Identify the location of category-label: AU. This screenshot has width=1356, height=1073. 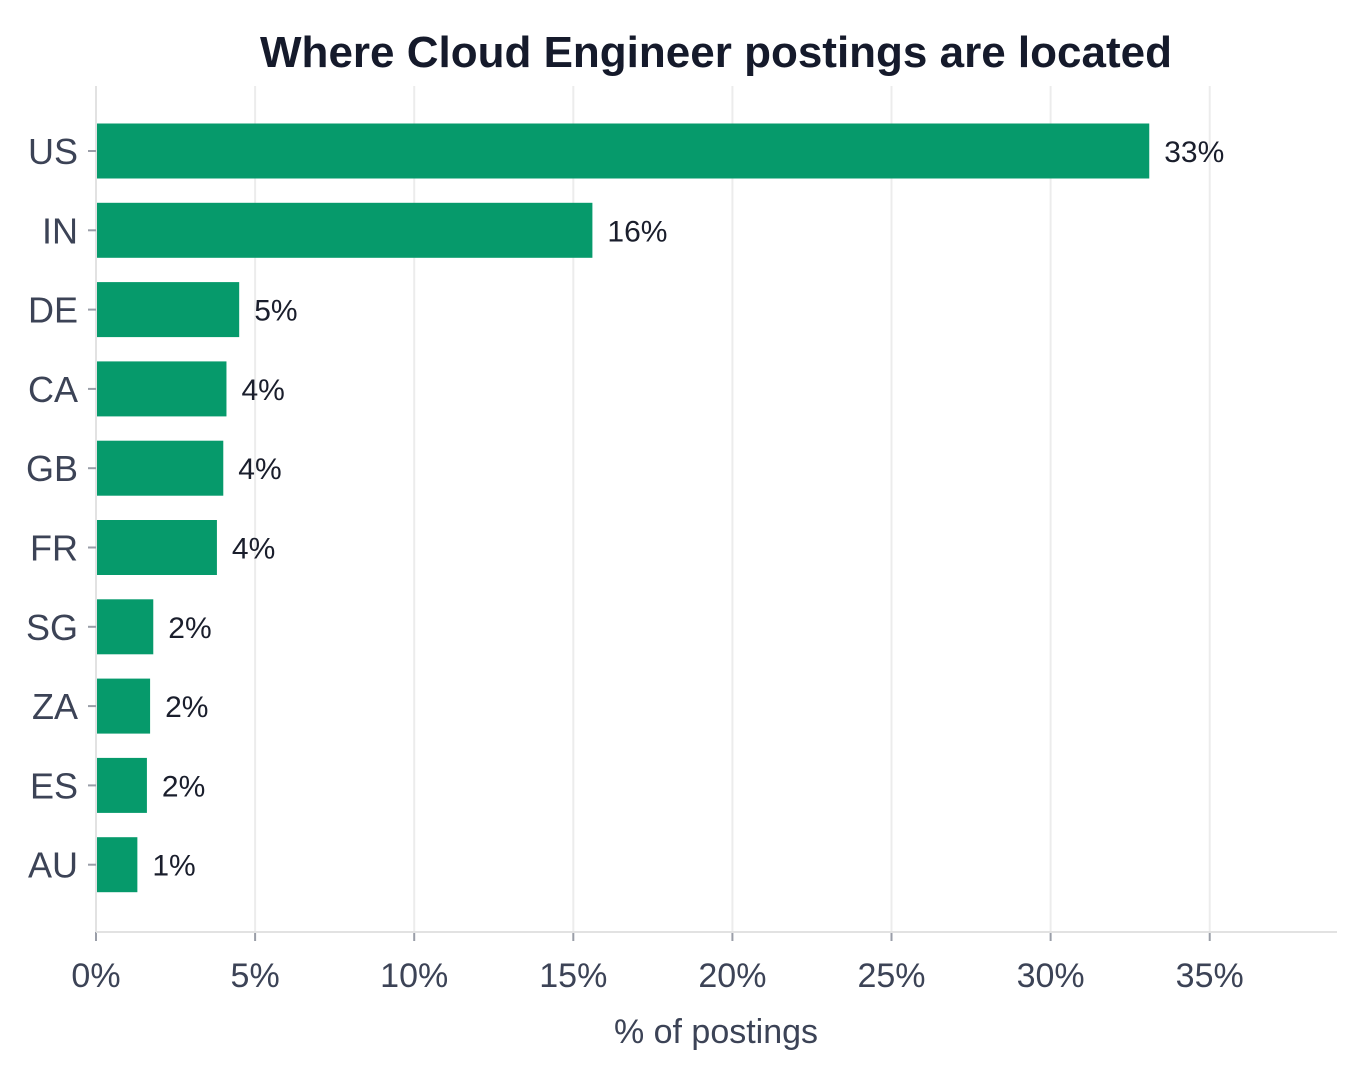
(53, 865).